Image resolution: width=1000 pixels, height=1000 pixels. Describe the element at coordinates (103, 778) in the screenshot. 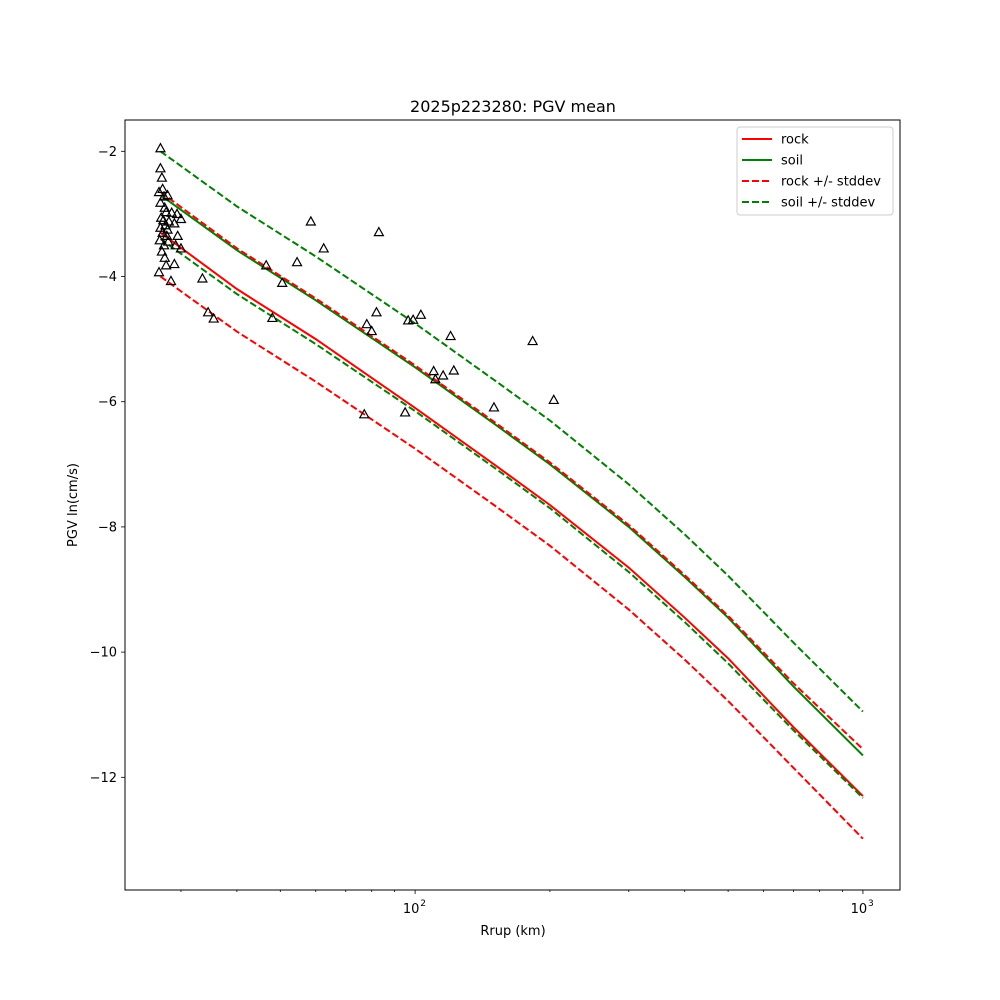

I see `y-tick-label: −12` at that location.